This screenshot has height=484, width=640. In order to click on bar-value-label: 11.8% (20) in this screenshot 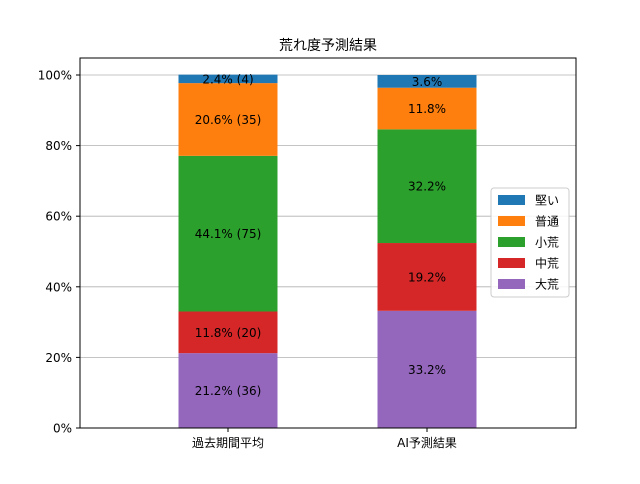, I will do `click(228, 333)`.